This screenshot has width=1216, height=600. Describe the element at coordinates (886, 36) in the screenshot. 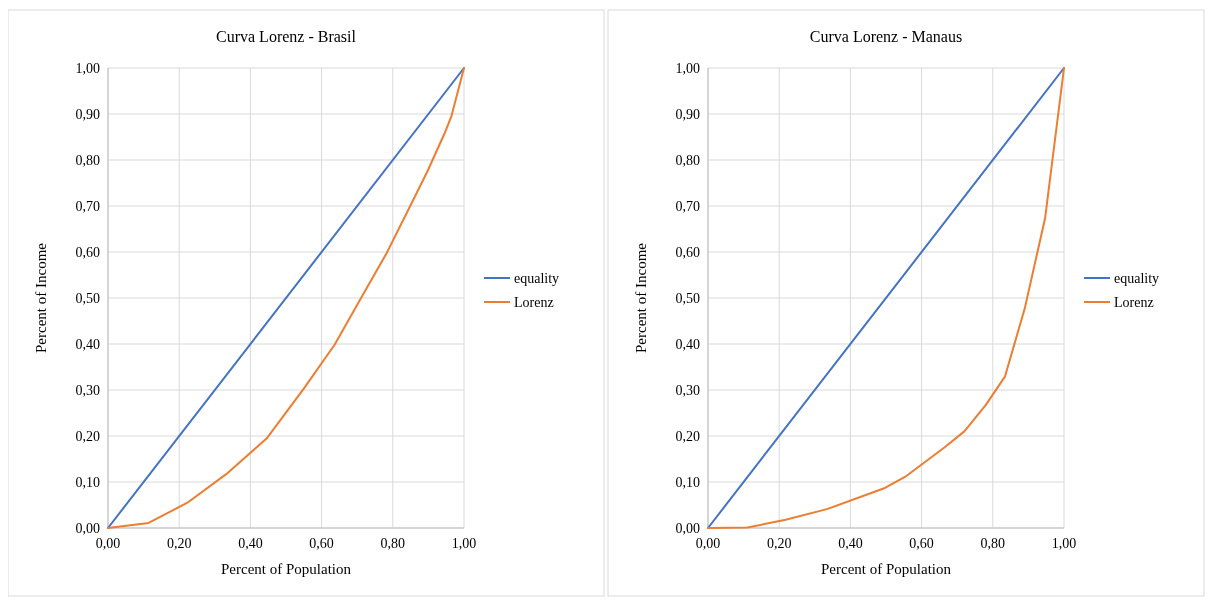

I see `chart-title: Curva Lorenz - Manaus` at that location.